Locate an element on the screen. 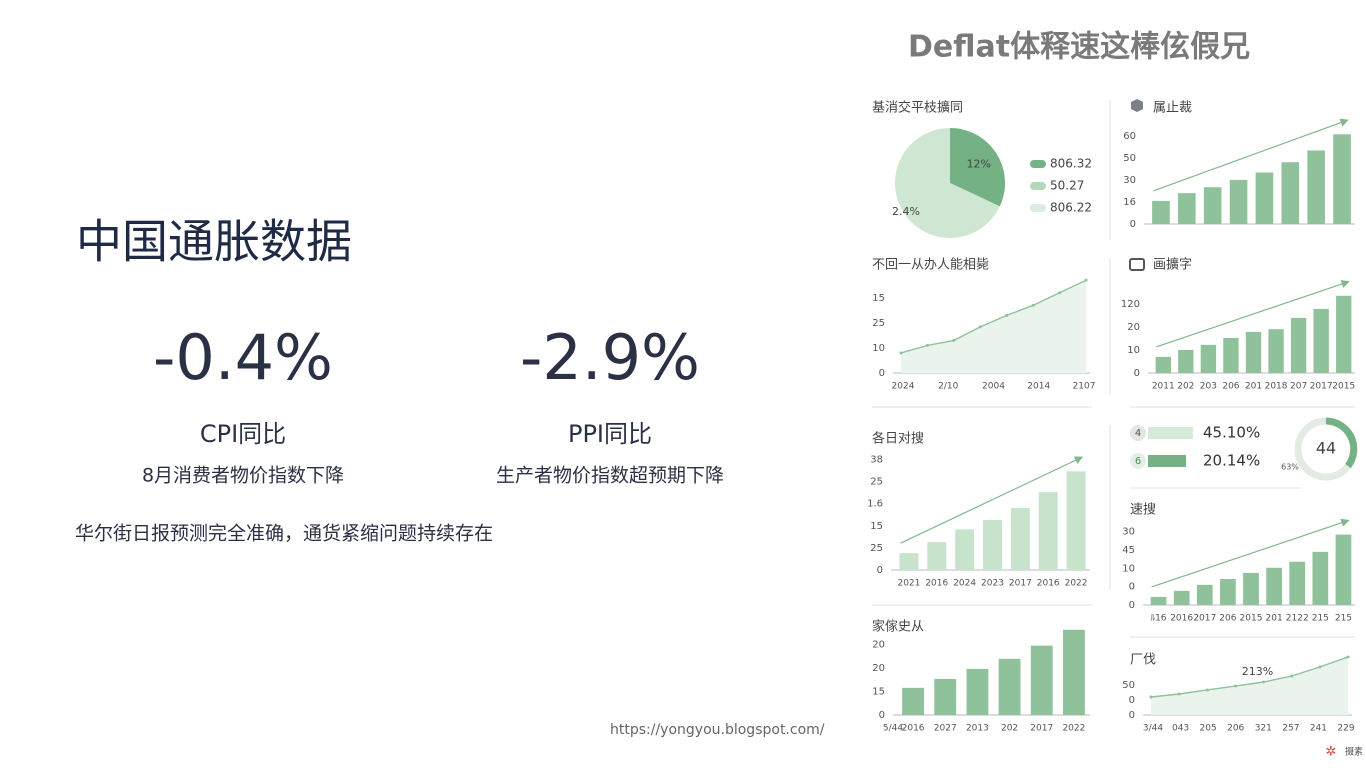  kpi-label: 45.10% is located at coordinates (1231, 433).